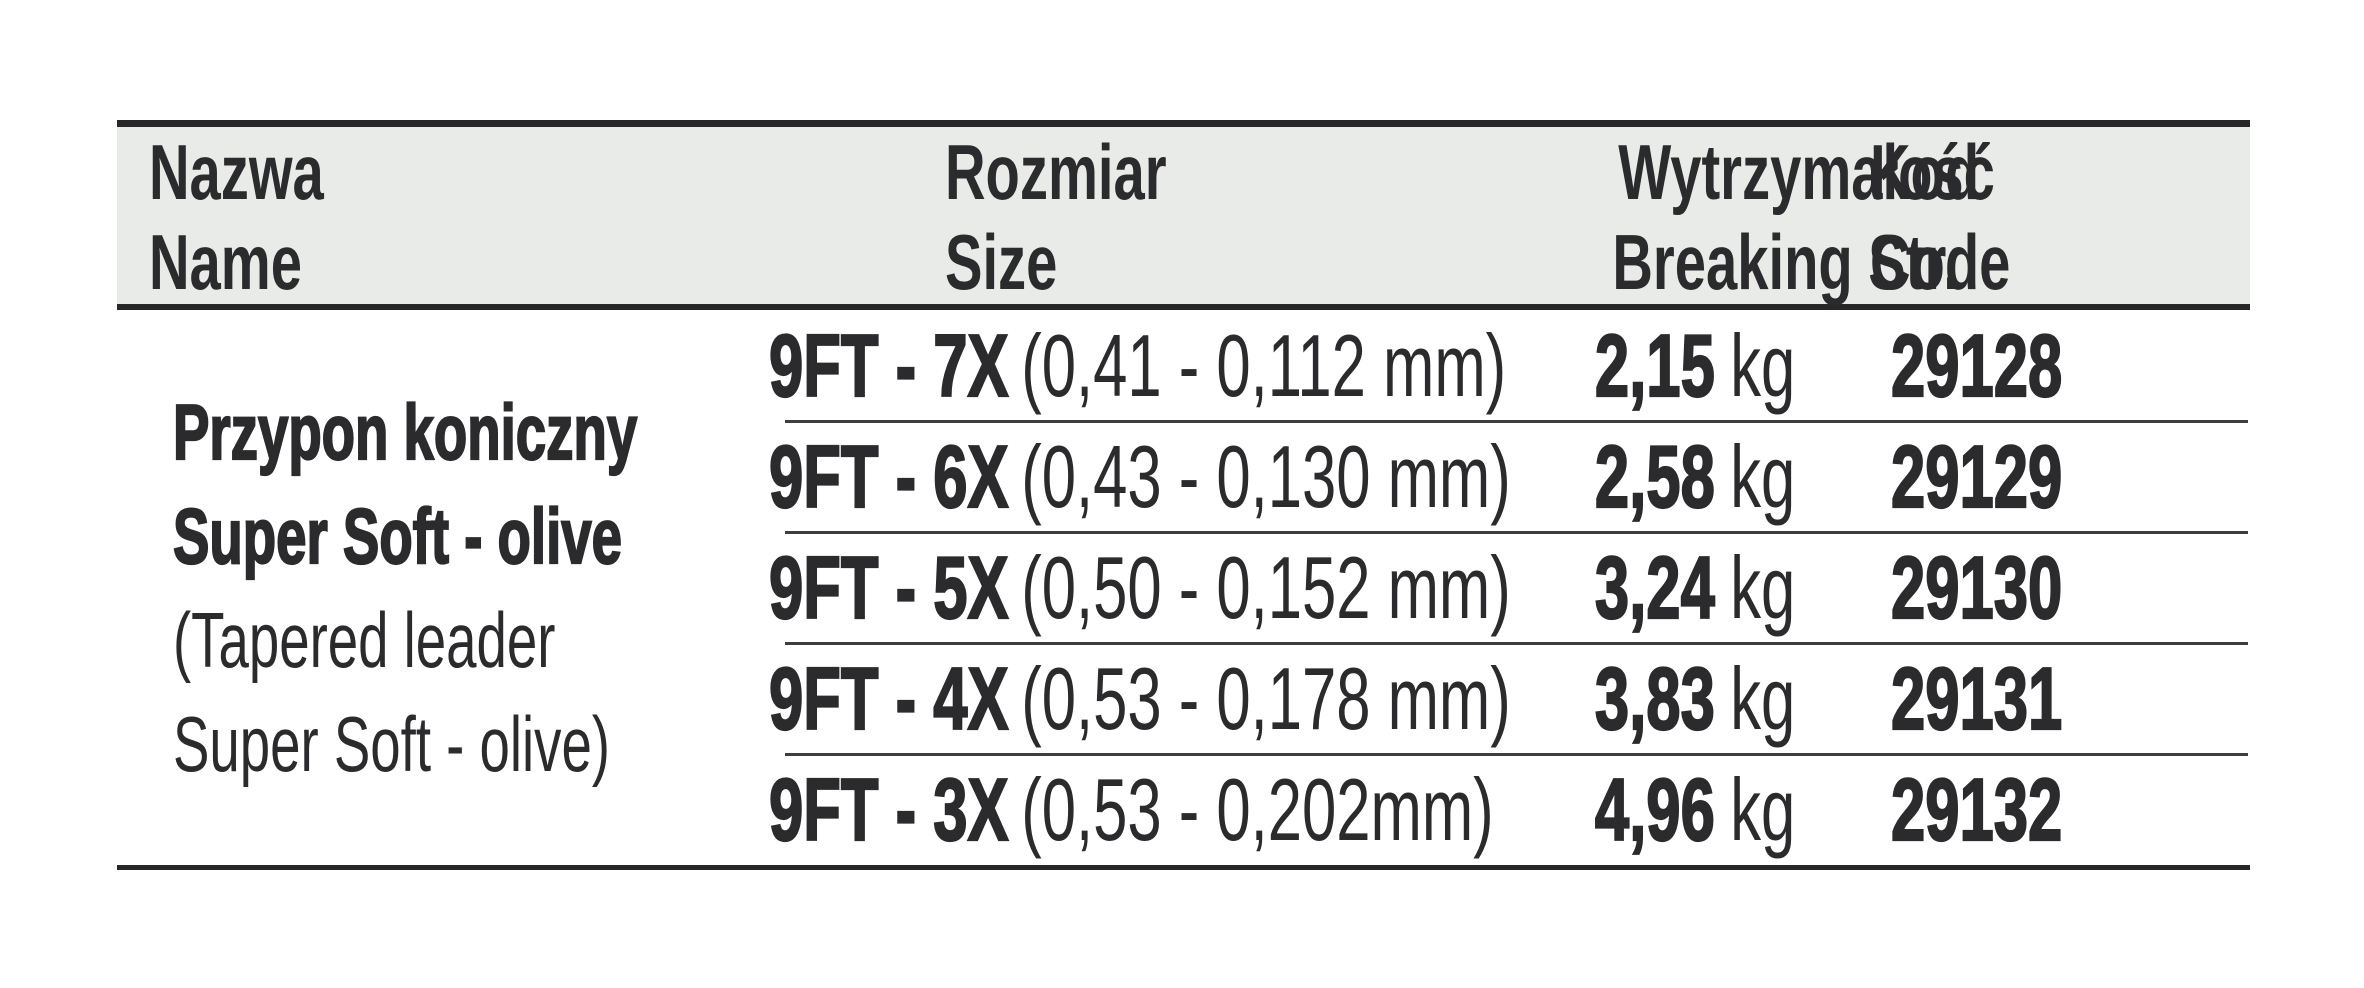 Image resolution: width=2364 pixels, height=988 pixels. What do you see at coordinates (1940, 262) in the screenshot?
I see `header-code-en: Code` at bounding box center [1940, 262].